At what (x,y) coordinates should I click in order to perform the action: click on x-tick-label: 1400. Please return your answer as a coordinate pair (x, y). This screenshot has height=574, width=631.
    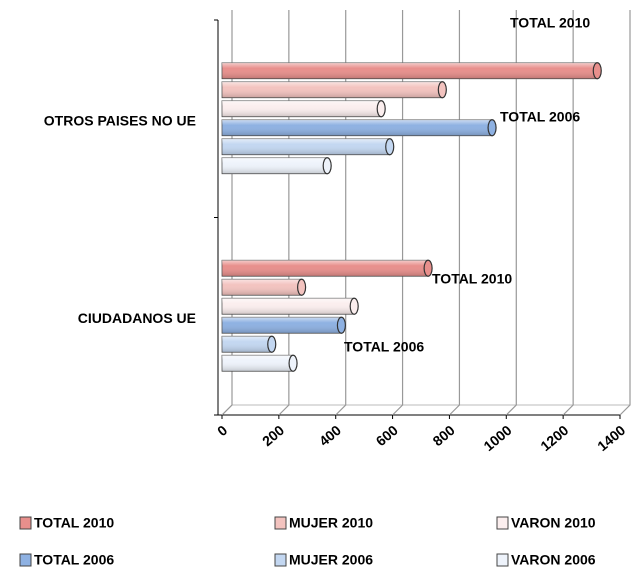
    Looking at the image, I should click on (611, 438).